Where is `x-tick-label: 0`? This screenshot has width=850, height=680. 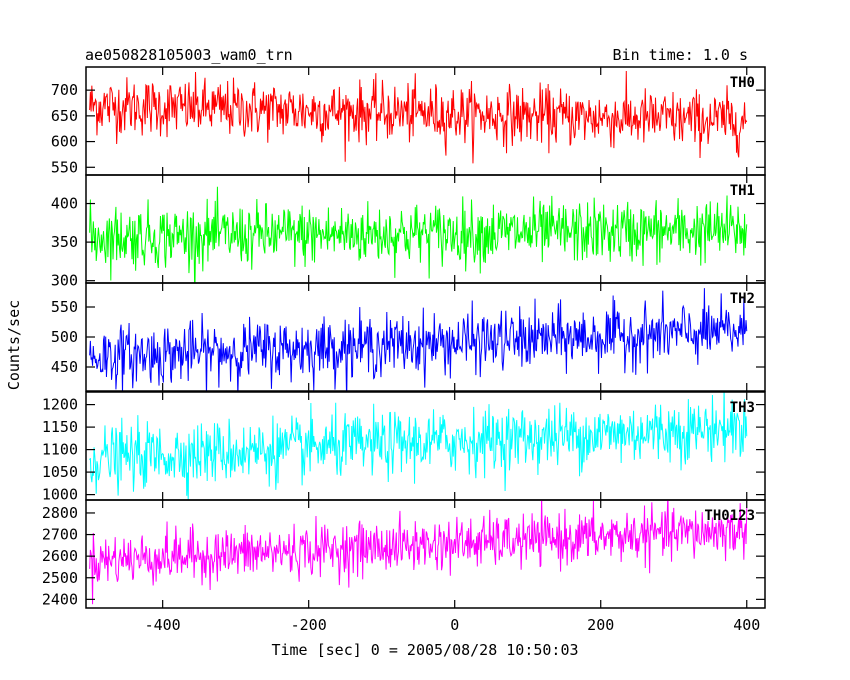 x-tick-label: 0 is located at coordinates (454, 625).